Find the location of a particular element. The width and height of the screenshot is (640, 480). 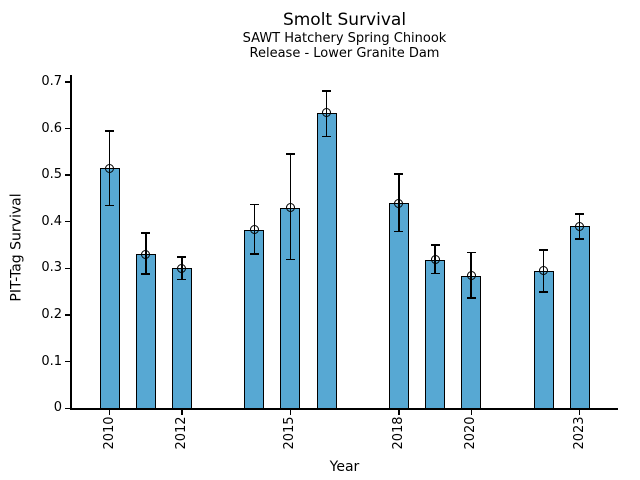

bar-2016 is located at coordinates (326, 261).